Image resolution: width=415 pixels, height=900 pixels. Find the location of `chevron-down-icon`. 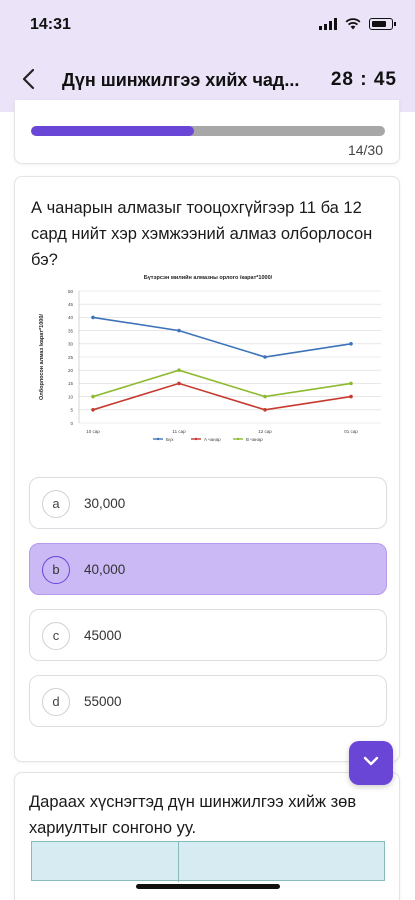

chevron-down-icon is located at coordinates (371, 761).